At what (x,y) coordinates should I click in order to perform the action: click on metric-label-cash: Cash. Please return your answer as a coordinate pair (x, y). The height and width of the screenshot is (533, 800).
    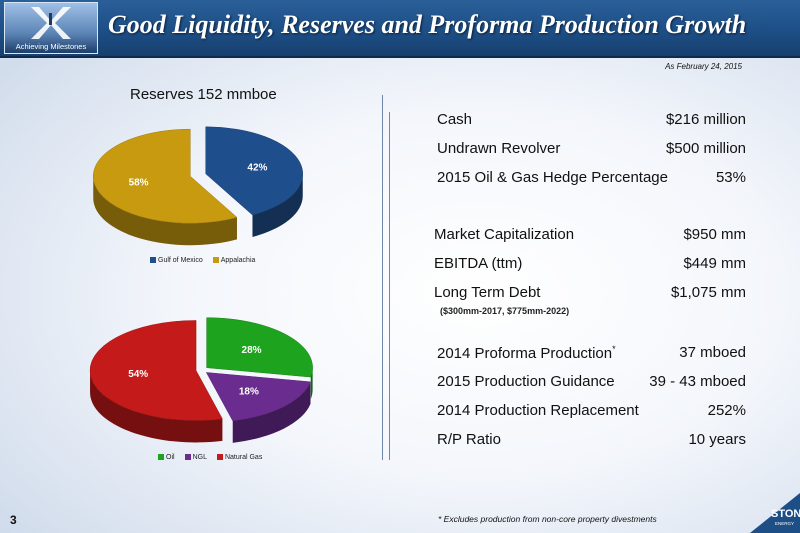
    Looking at the image, I should click on (455, 119).